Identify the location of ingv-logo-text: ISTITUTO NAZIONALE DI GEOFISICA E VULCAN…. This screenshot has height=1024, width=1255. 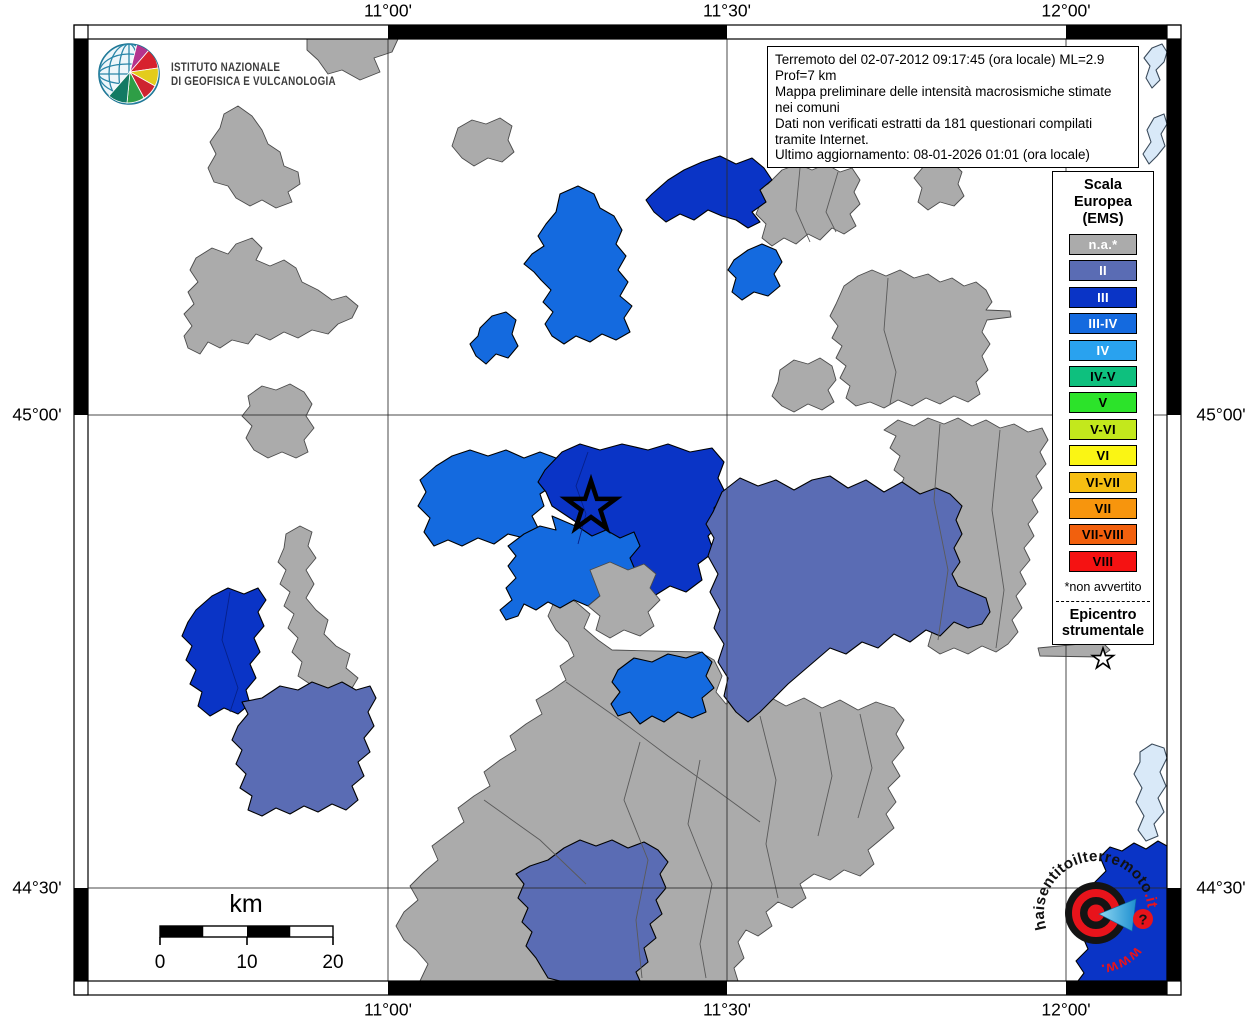
(253, 74).